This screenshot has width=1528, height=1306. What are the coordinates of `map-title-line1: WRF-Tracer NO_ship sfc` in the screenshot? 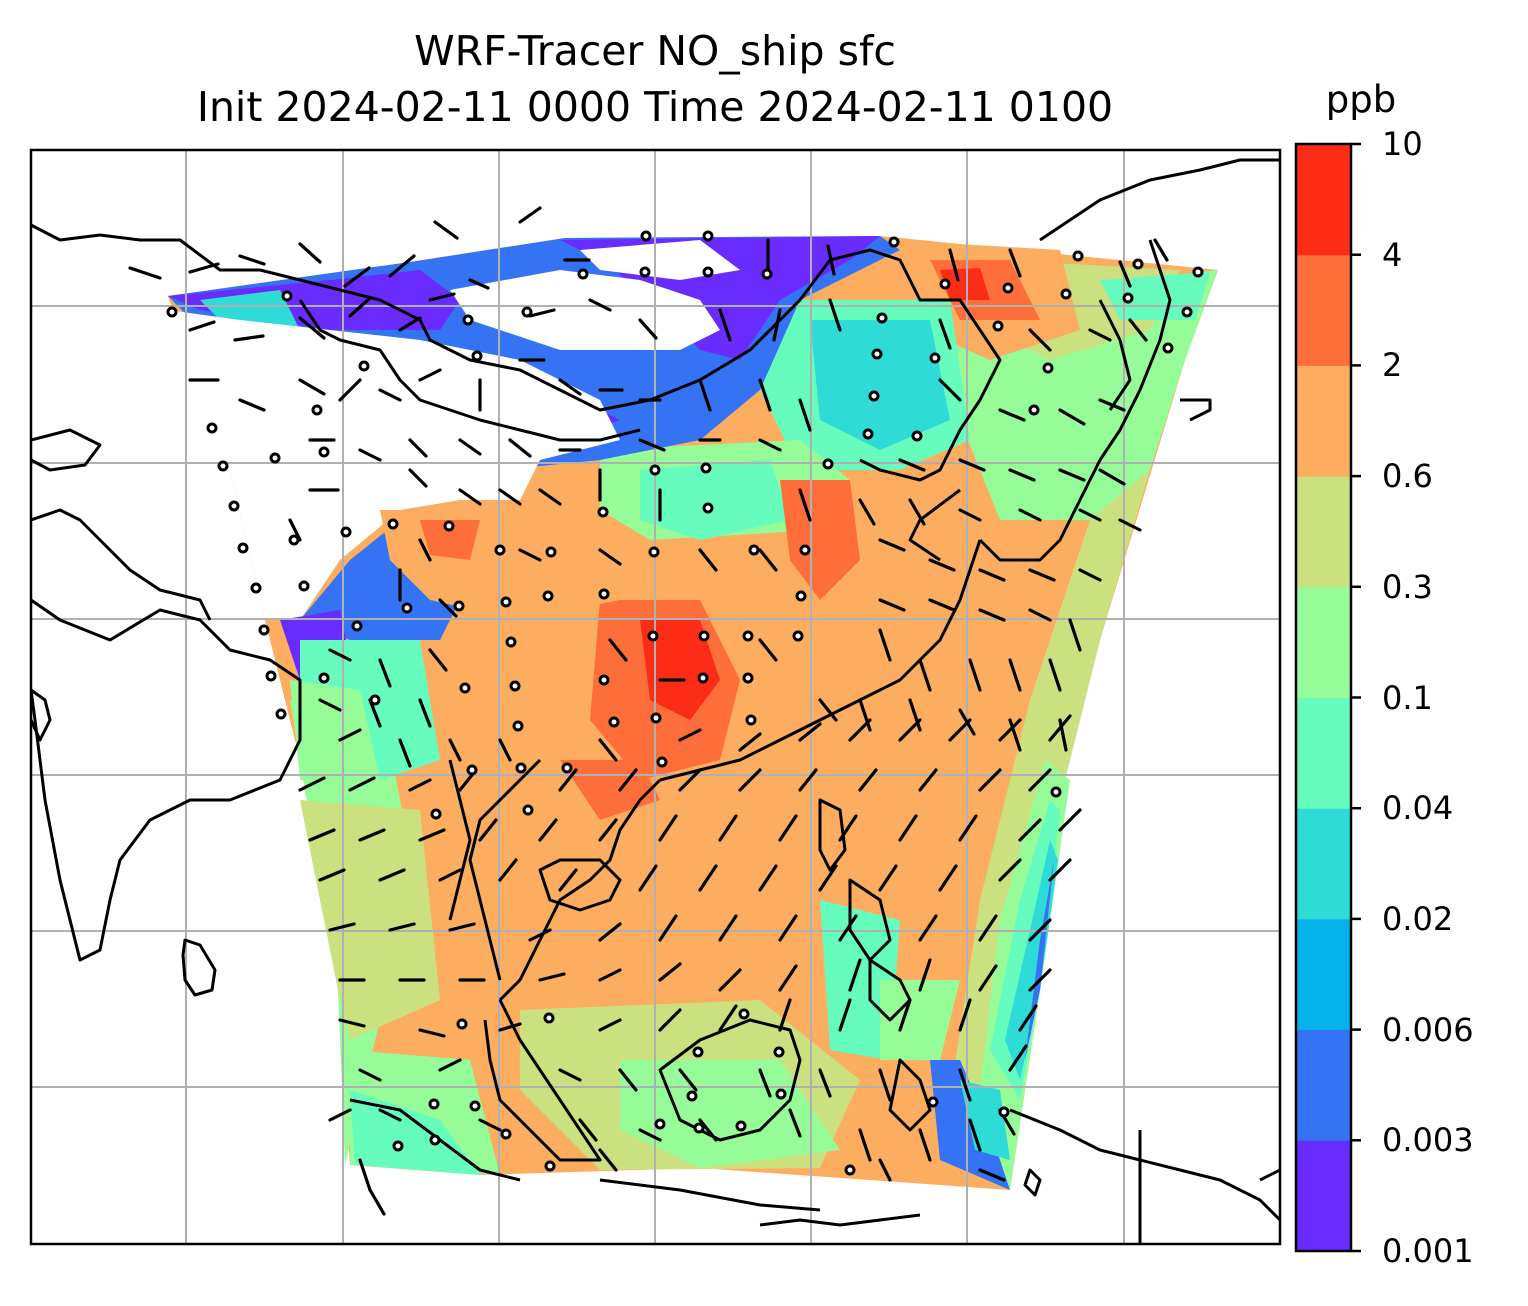 It's located at (655, 51).